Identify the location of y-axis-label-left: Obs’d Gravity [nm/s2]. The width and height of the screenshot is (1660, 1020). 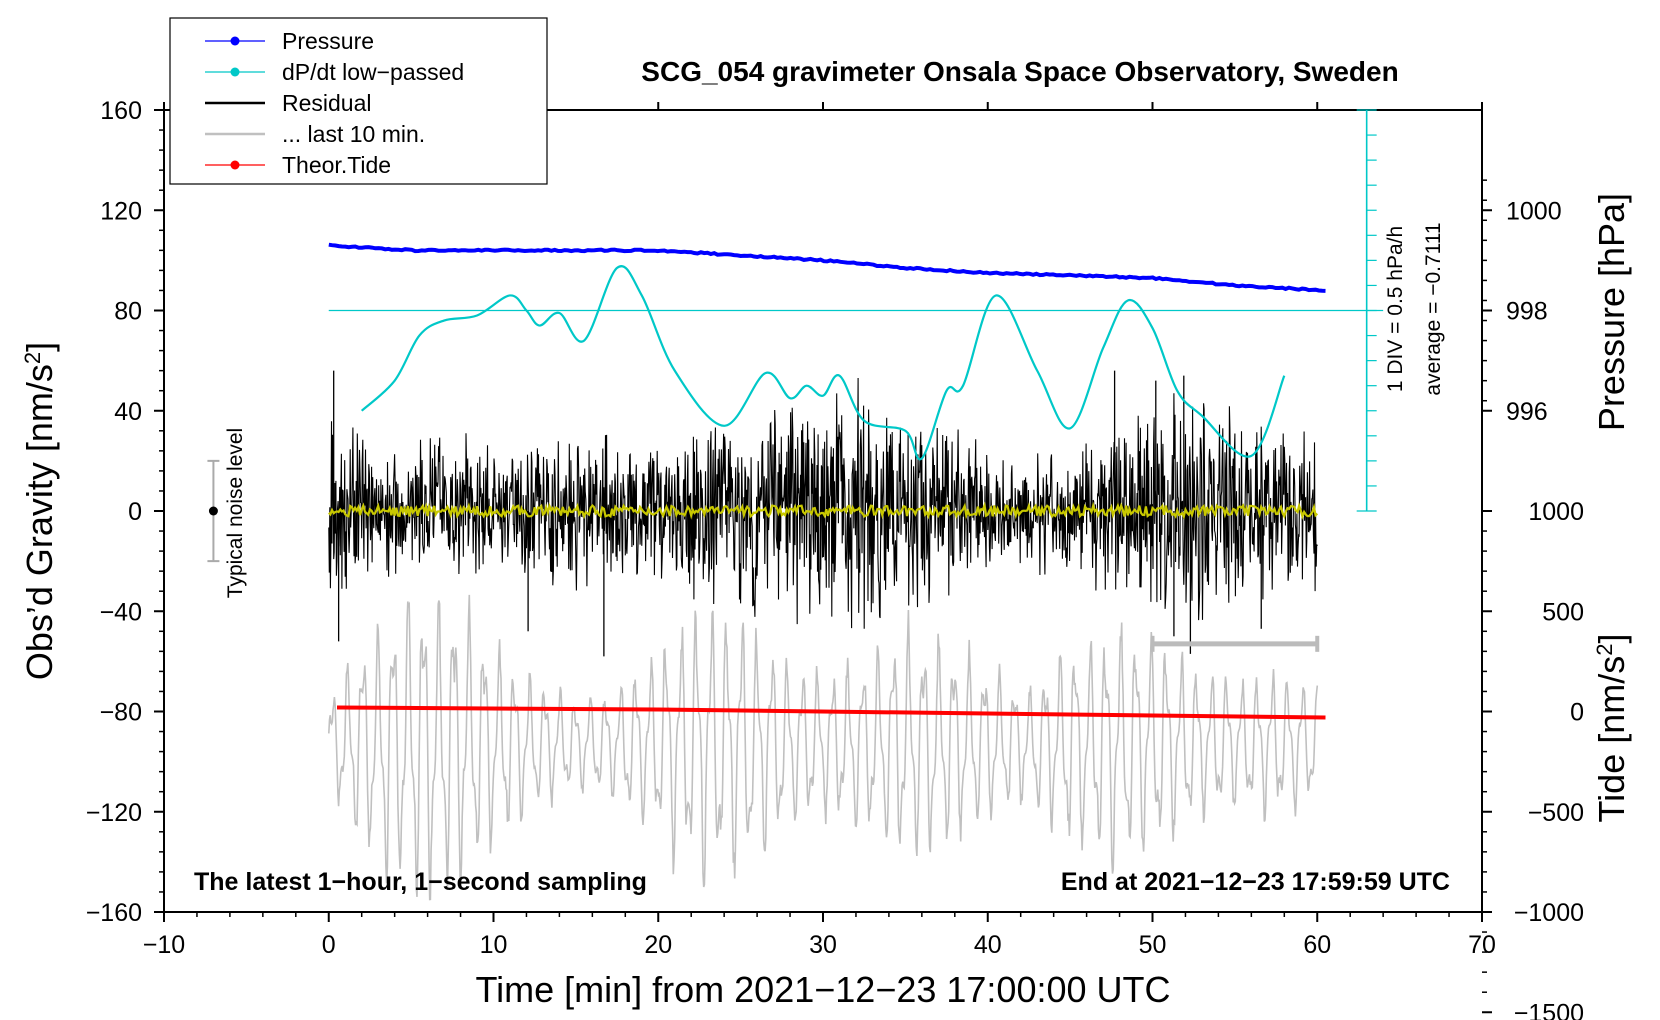
(39, 511).